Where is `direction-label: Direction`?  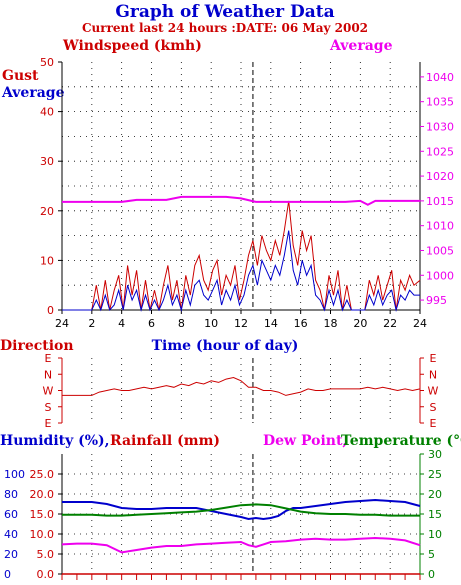
direction-label: Direction is located at coordinates (37, 346).